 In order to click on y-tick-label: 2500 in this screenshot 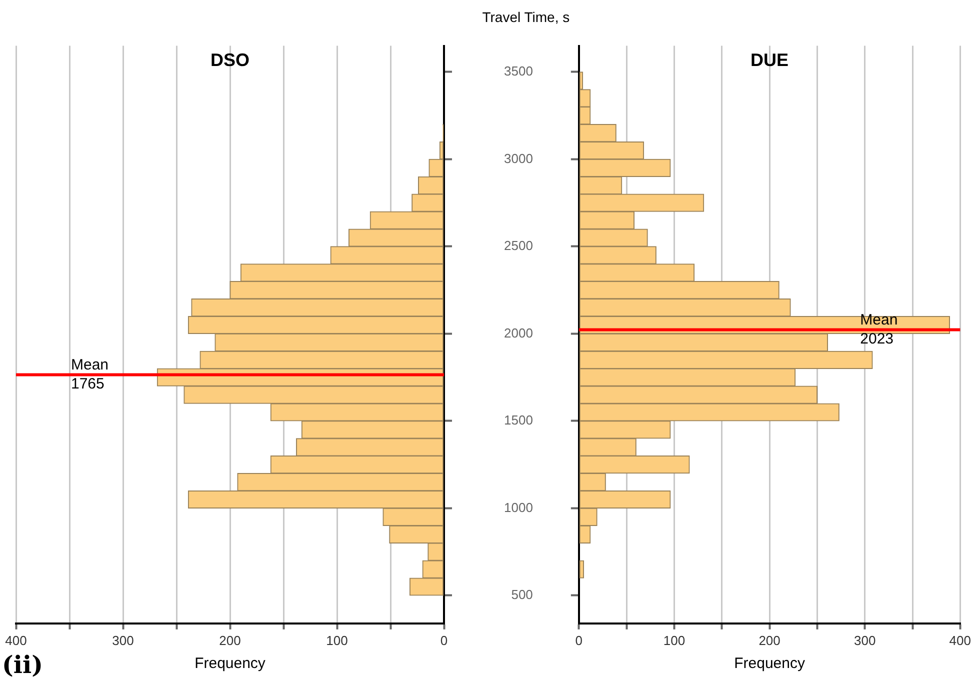, I will do `click(518, 246)`.